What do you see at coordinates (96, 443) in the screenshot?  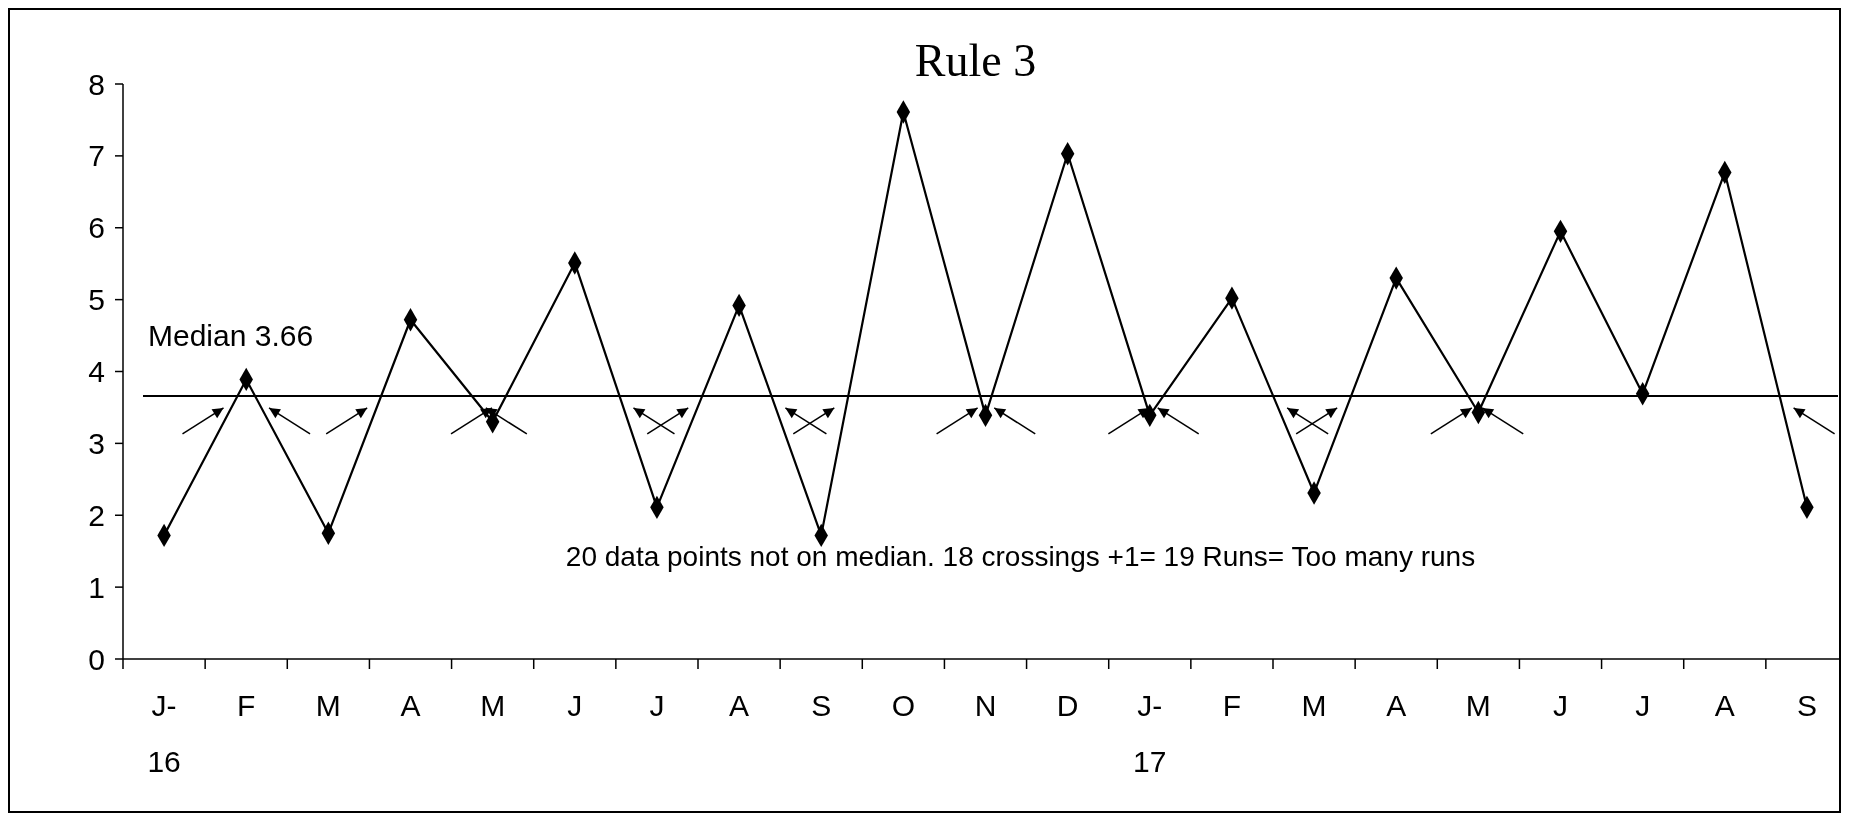 I see `y-tick-label: 3` at bounding box center [96, 443].